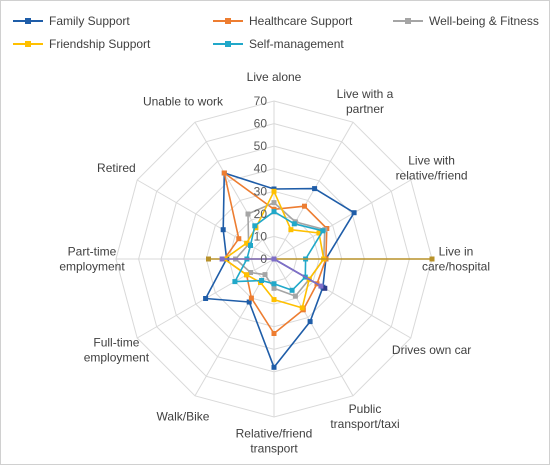 The width and height of the screenshot is (550, 469). What do you see at coordinates (261, 101) in the screenshot?
I see `tick-label: 70` at bounding box center [261, 101].